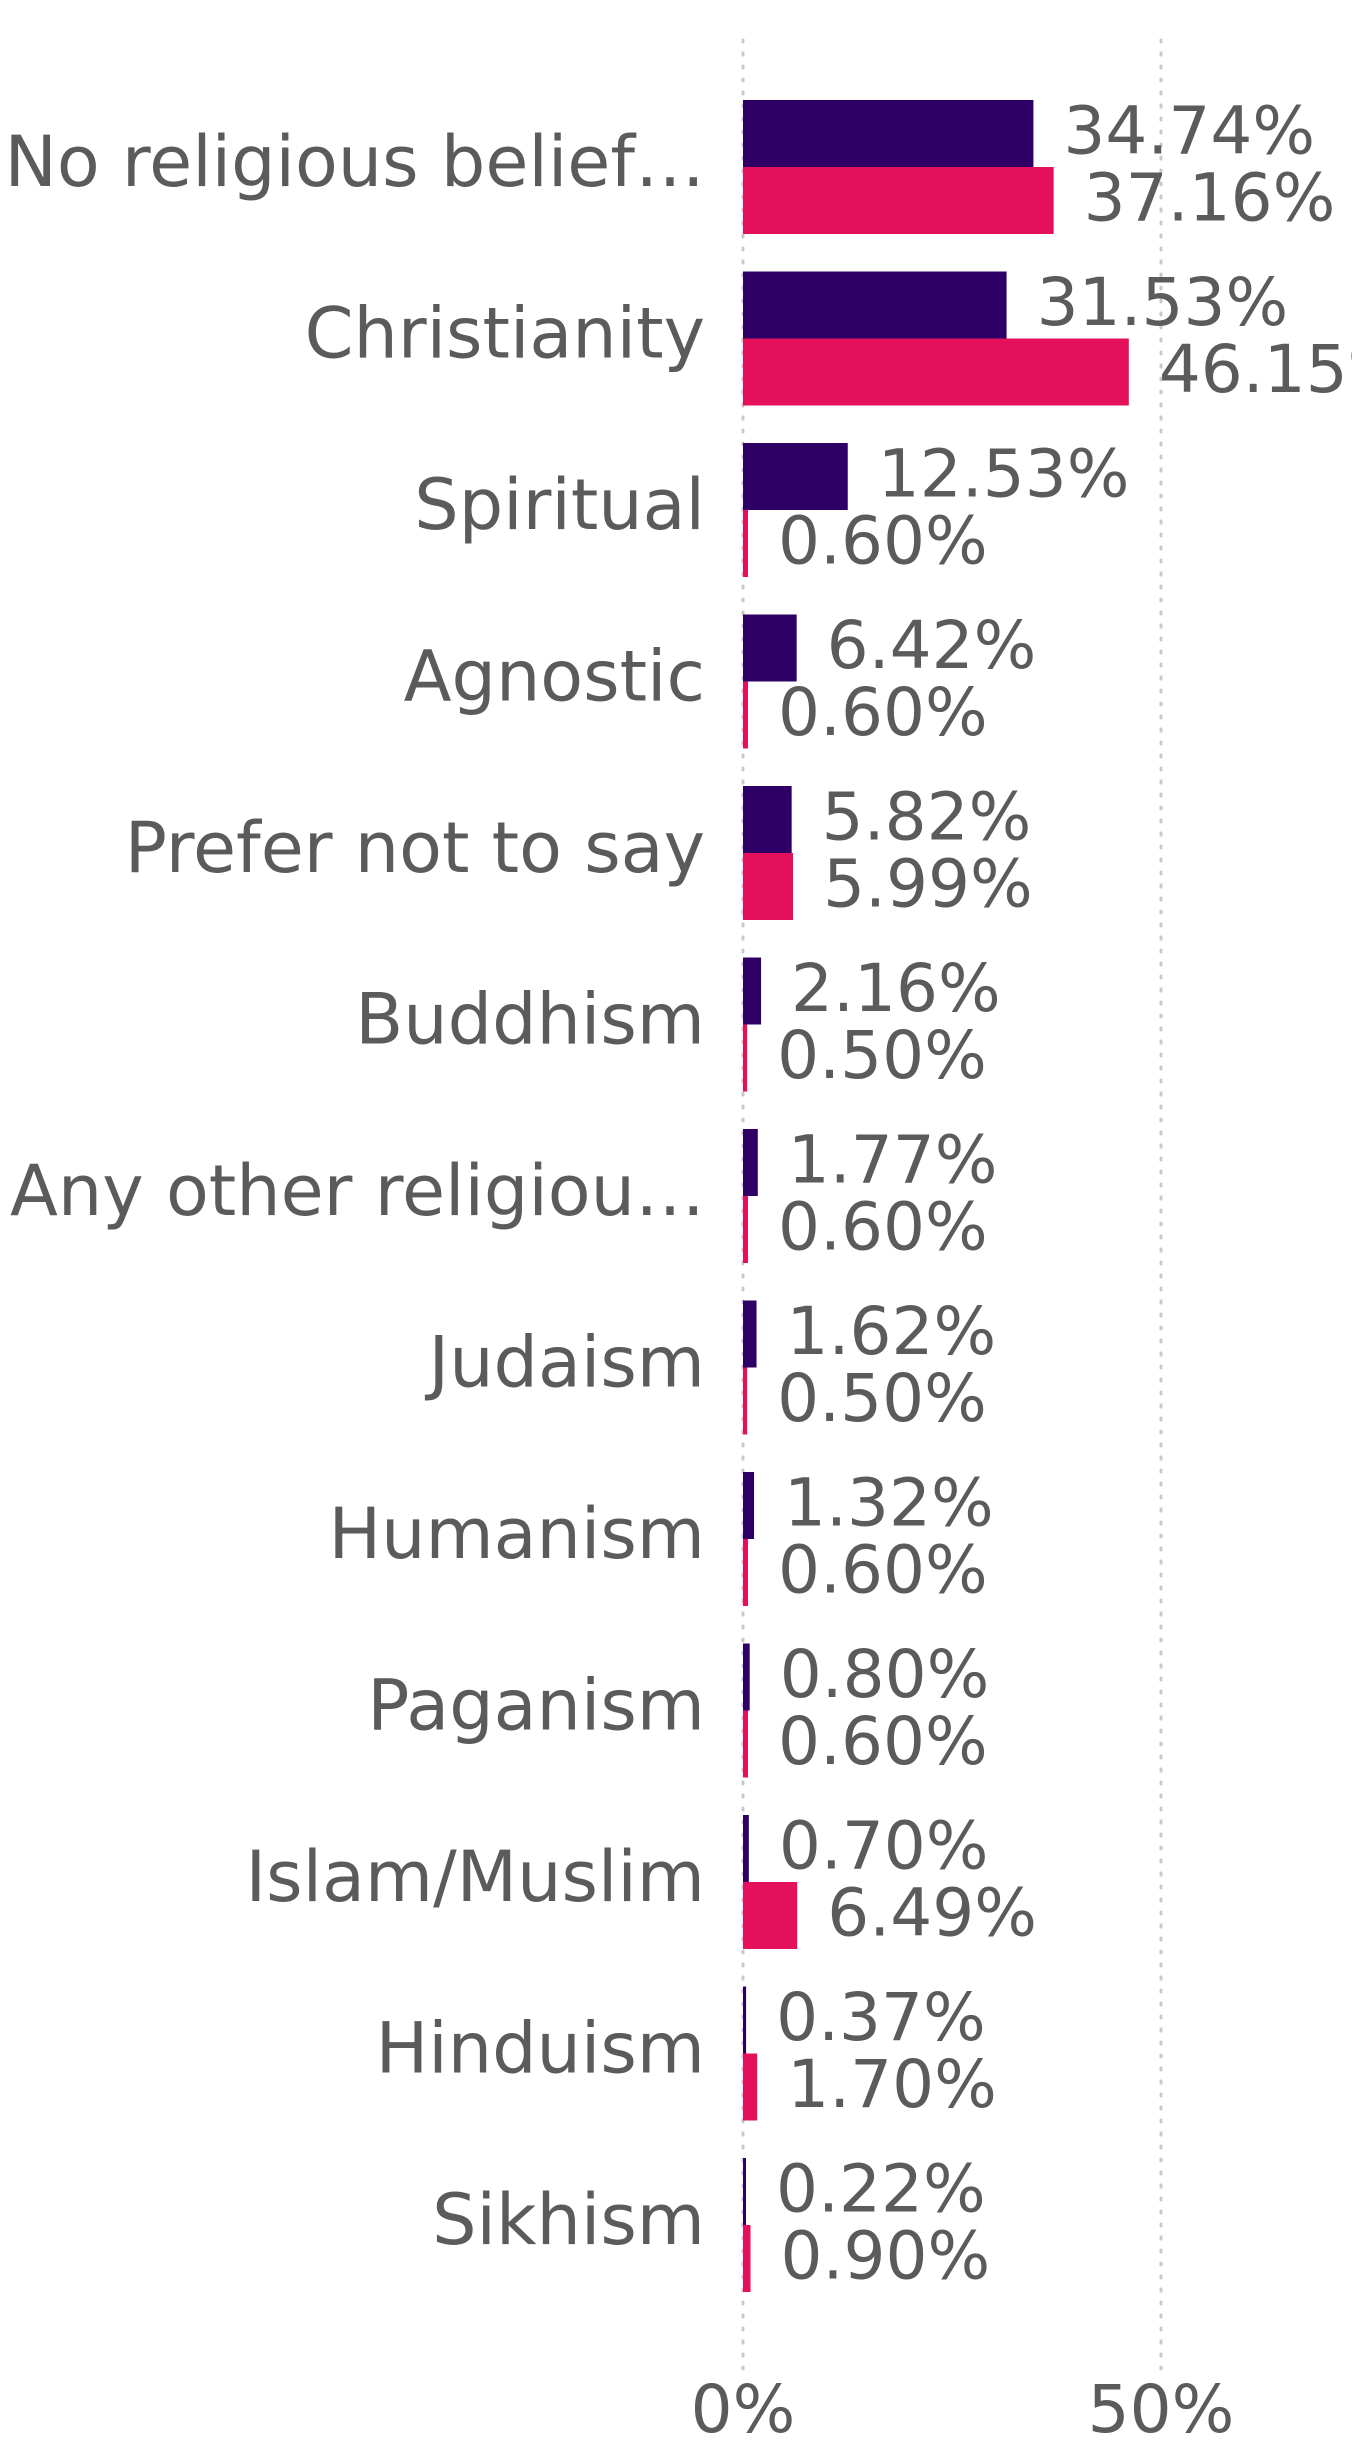 This screenshot has height=2445, width=1352. Describe the element at coordinates (886, 2256) in the screenshot. I see `value-label-series-2: 0.90%` at that location.